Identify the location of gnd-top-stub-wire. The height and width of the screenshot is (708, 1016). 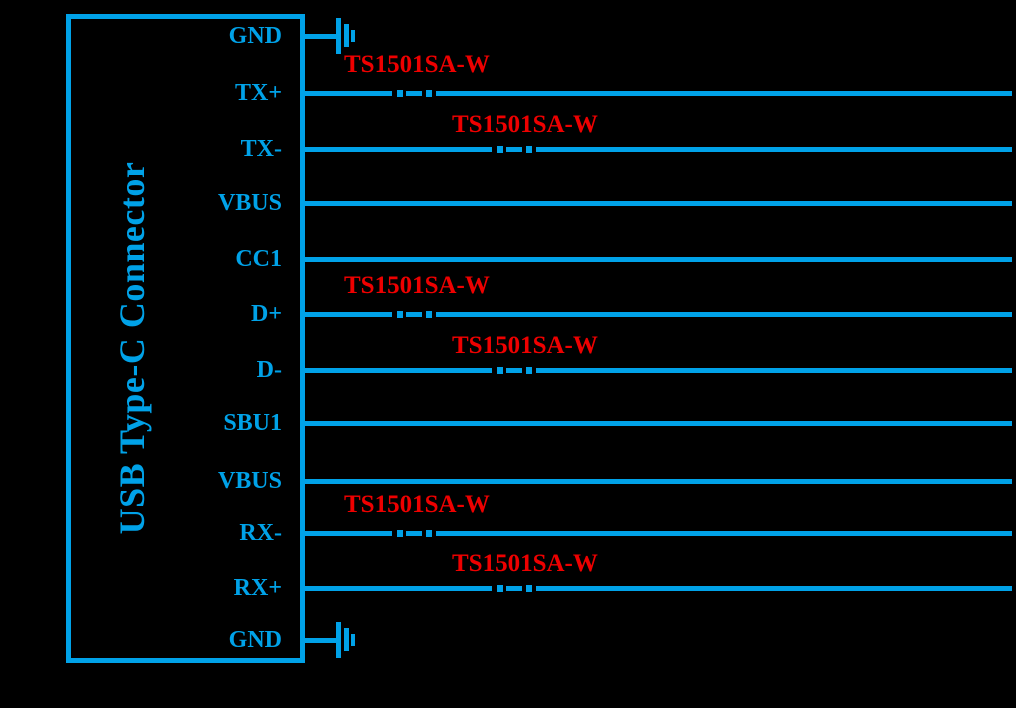
(321, 36).